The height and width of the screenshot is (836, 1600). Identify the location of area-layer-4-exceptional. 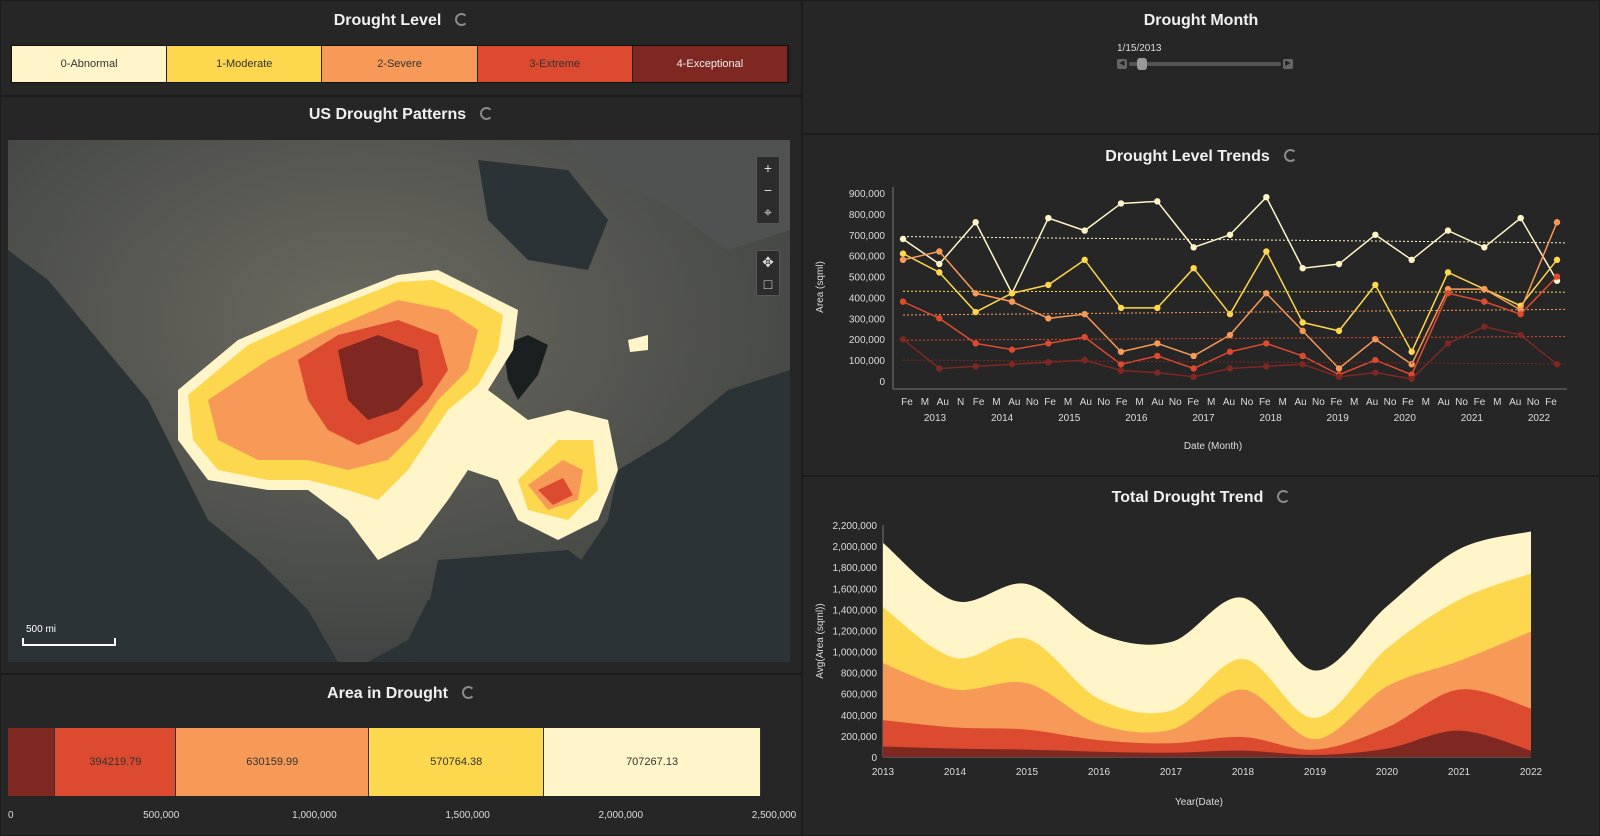
(1207, 743).